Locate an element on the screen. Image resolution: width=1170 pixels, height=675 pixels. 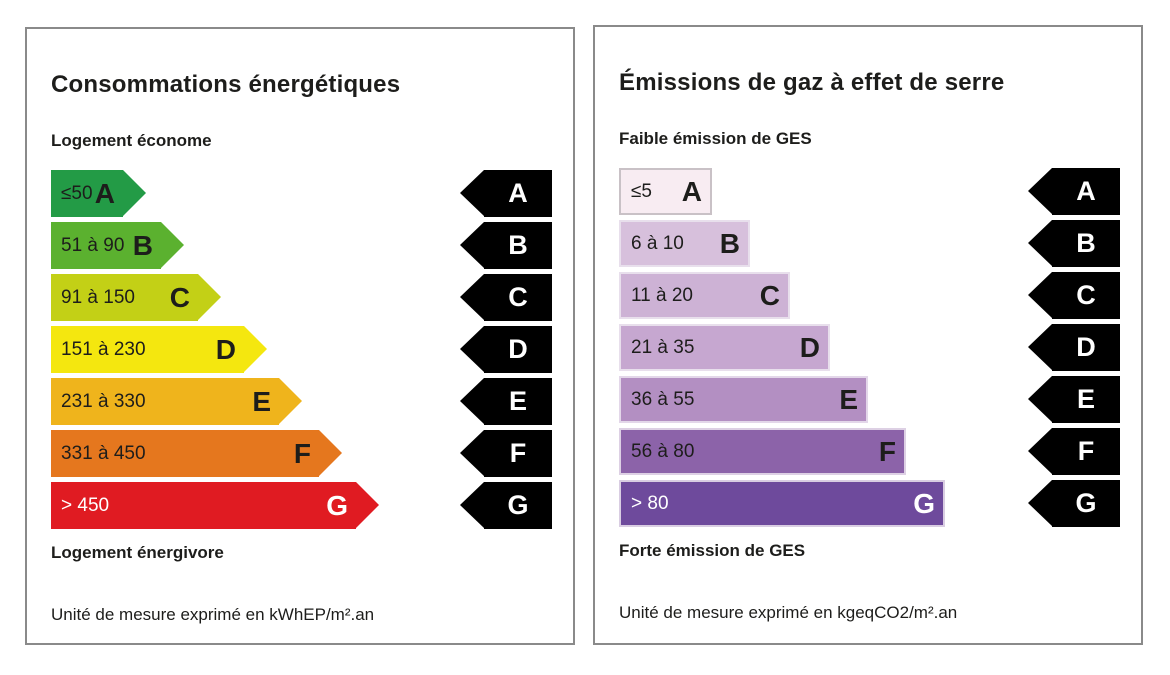
energy-pennant-letter-a: A is located at coordinates (518, 193).